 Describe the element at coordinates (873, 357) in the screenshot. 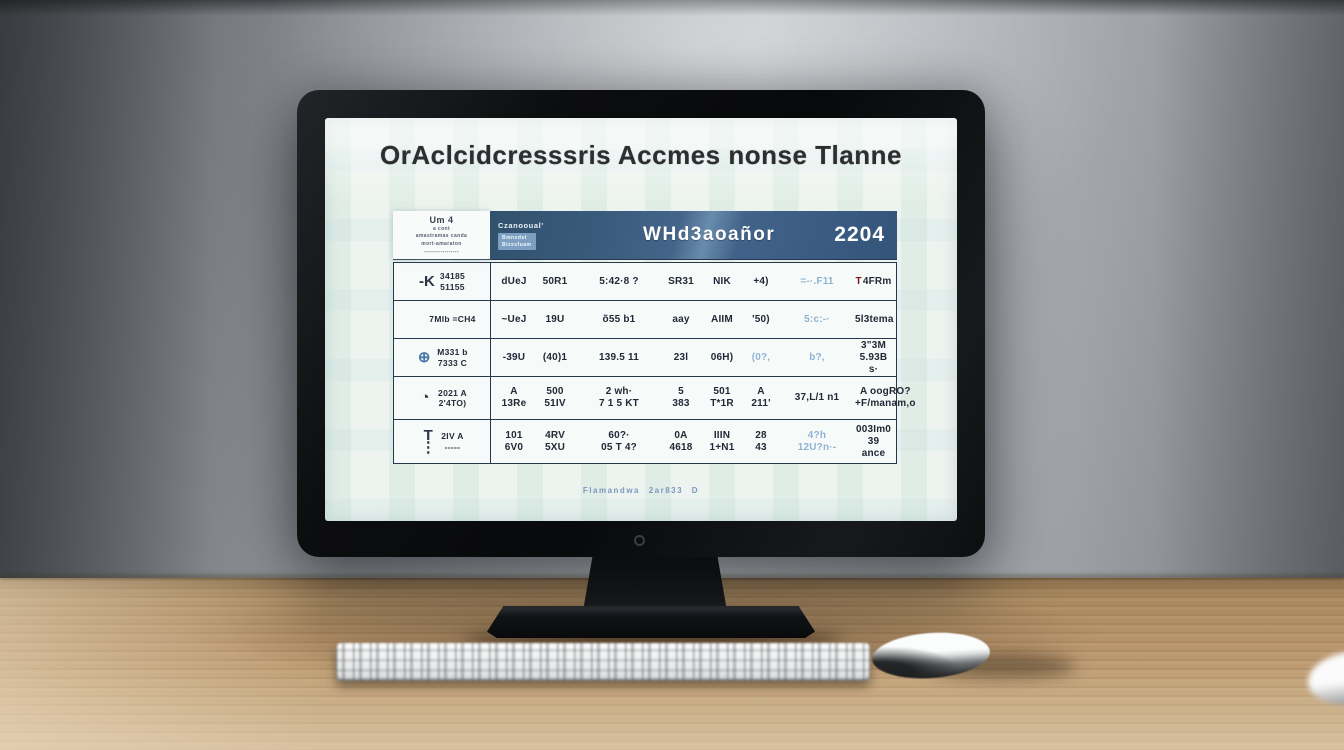

I see `table-cell: 3"3M 5.93B s·` at that location.